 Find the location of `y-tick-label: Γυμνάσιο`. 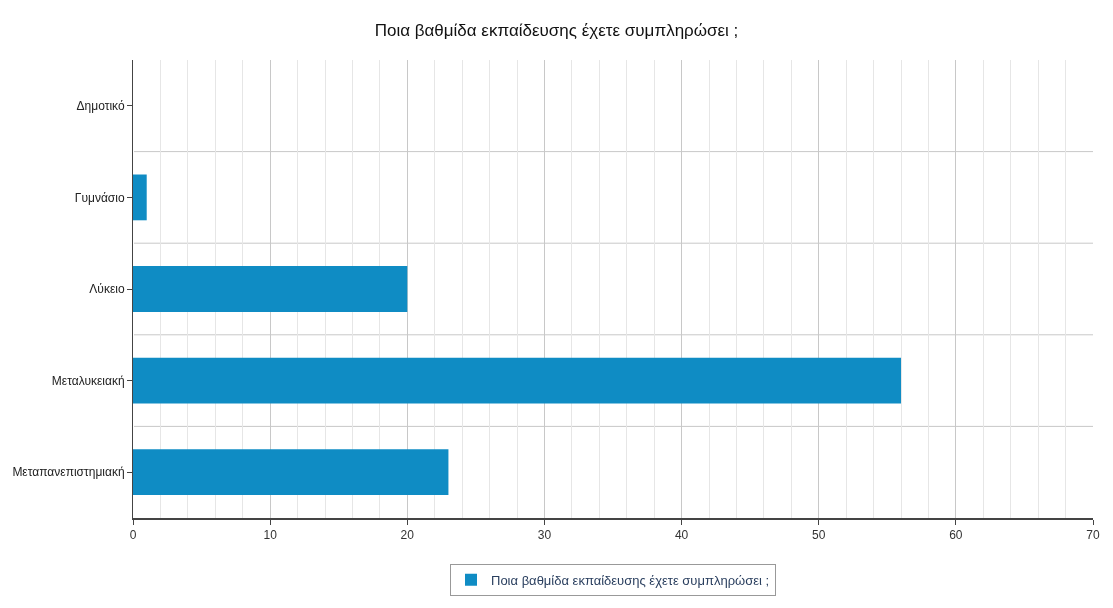

y-tick-label: Γυμνάσιο is located at coordinates (99, 197).